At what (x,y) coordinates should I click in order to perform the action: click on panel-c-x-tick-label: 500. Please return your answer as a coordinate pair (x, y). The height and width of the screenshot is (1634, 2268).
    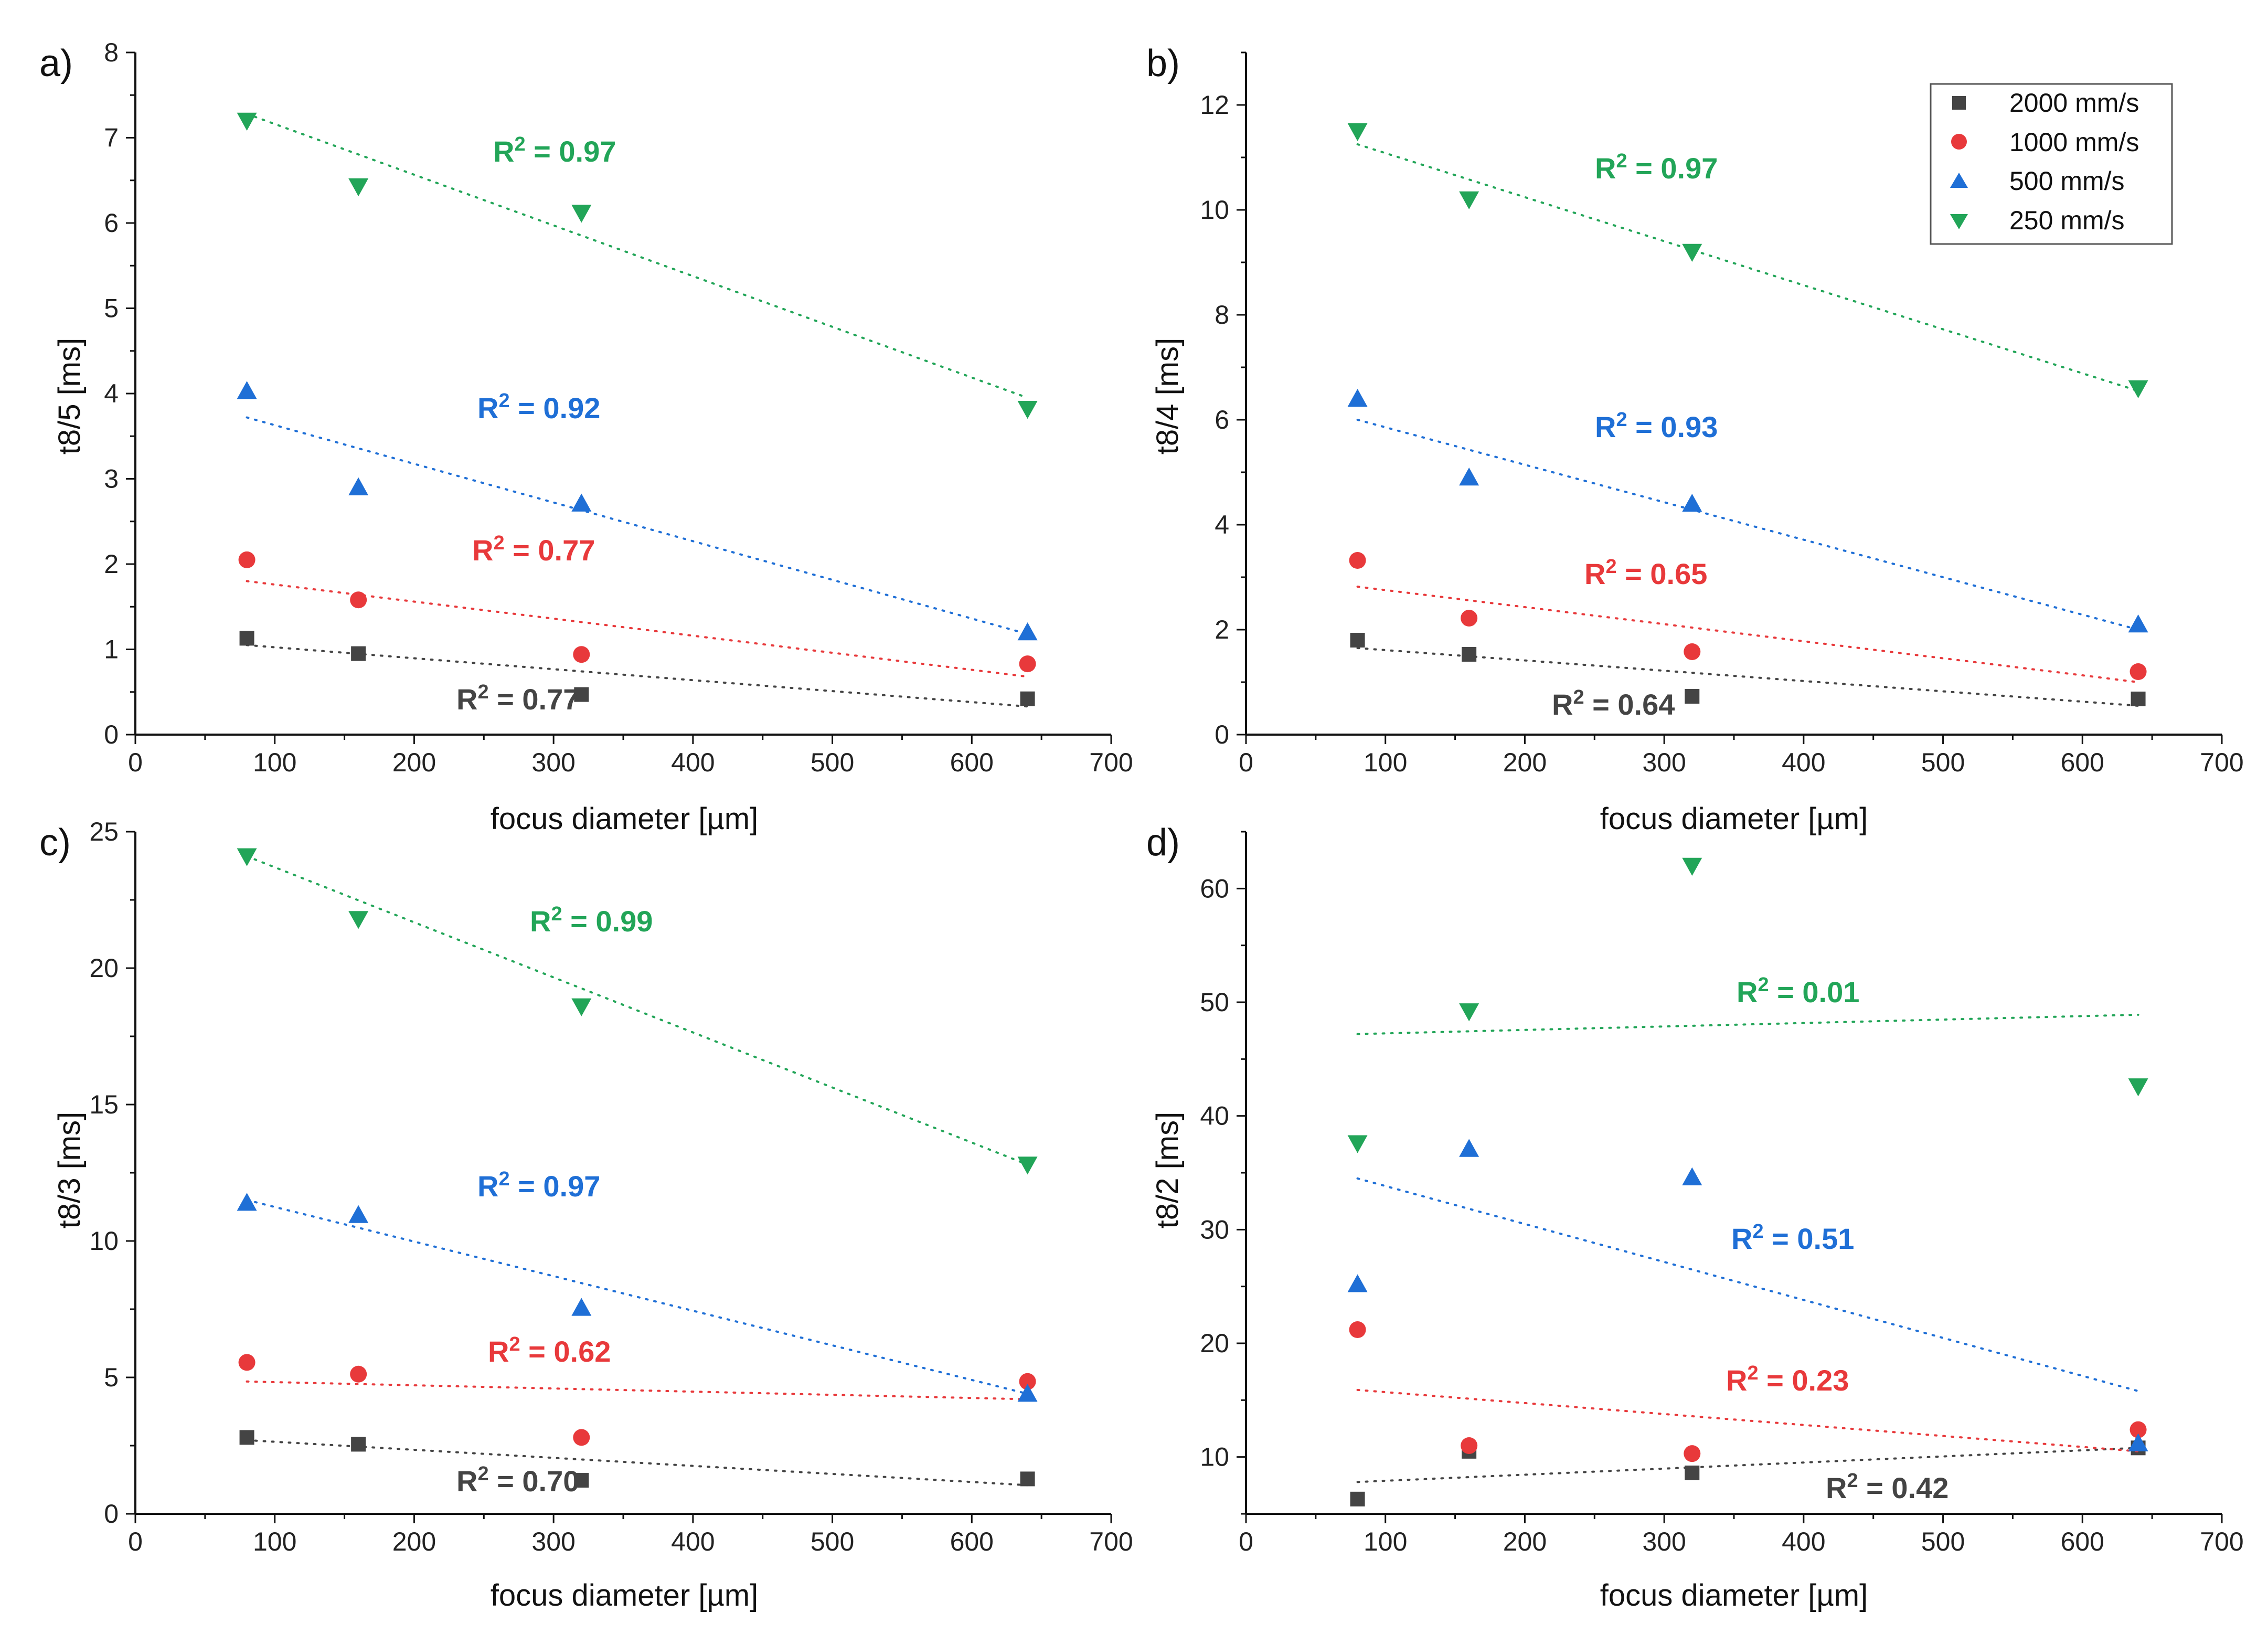
    Looking at the image, I should click on (832, 1541).